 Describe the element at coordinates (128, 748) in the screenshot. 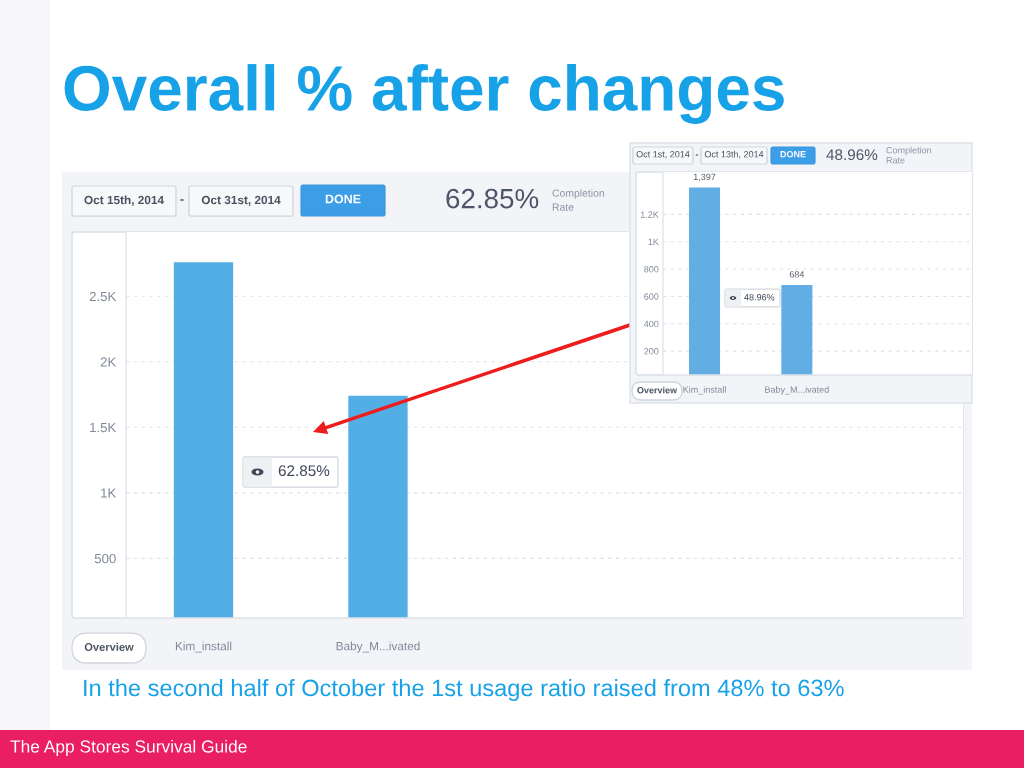

I see `text: The App Stores Survival Guide` at that location.